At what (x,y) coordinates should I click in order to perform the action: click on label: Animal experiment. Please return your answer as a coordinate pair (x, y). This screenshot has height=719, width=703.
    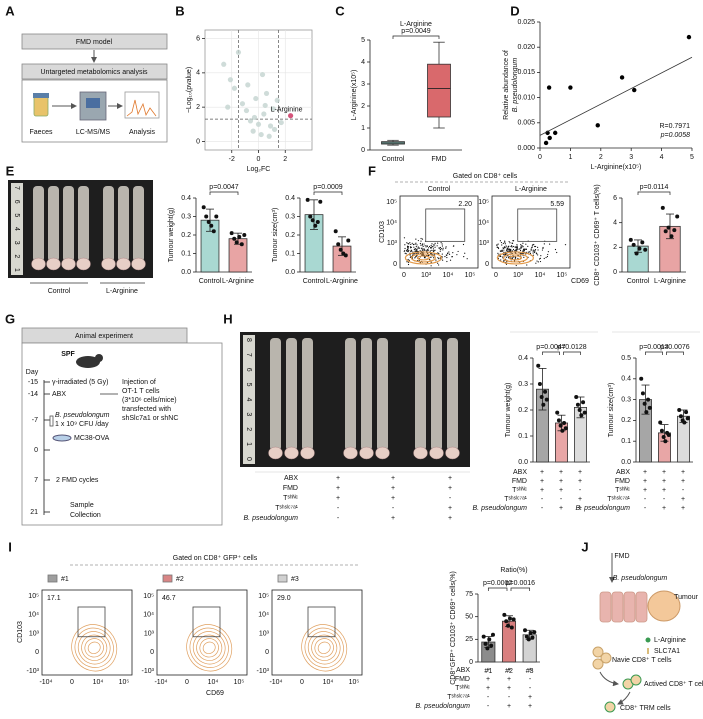
    Looking at the image, I should click on (104, 336).